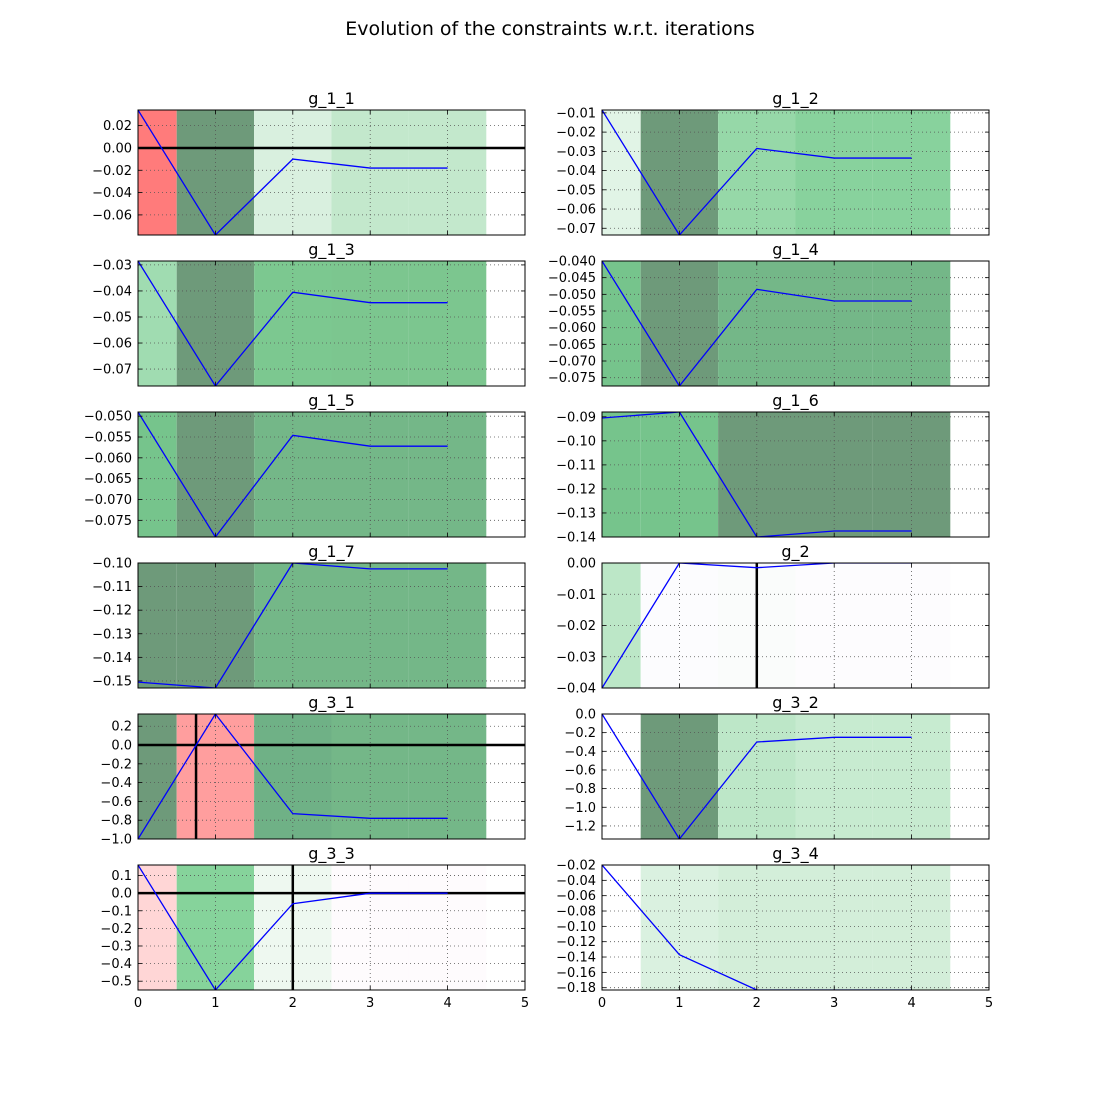 Image resolution: width=1100 pixels, height=1104 pixels. I want to click on subplot-g-1-3: −0.03 −0.04 −0.05 −0.06 −0.07 g_1_3, so click(309, 313).